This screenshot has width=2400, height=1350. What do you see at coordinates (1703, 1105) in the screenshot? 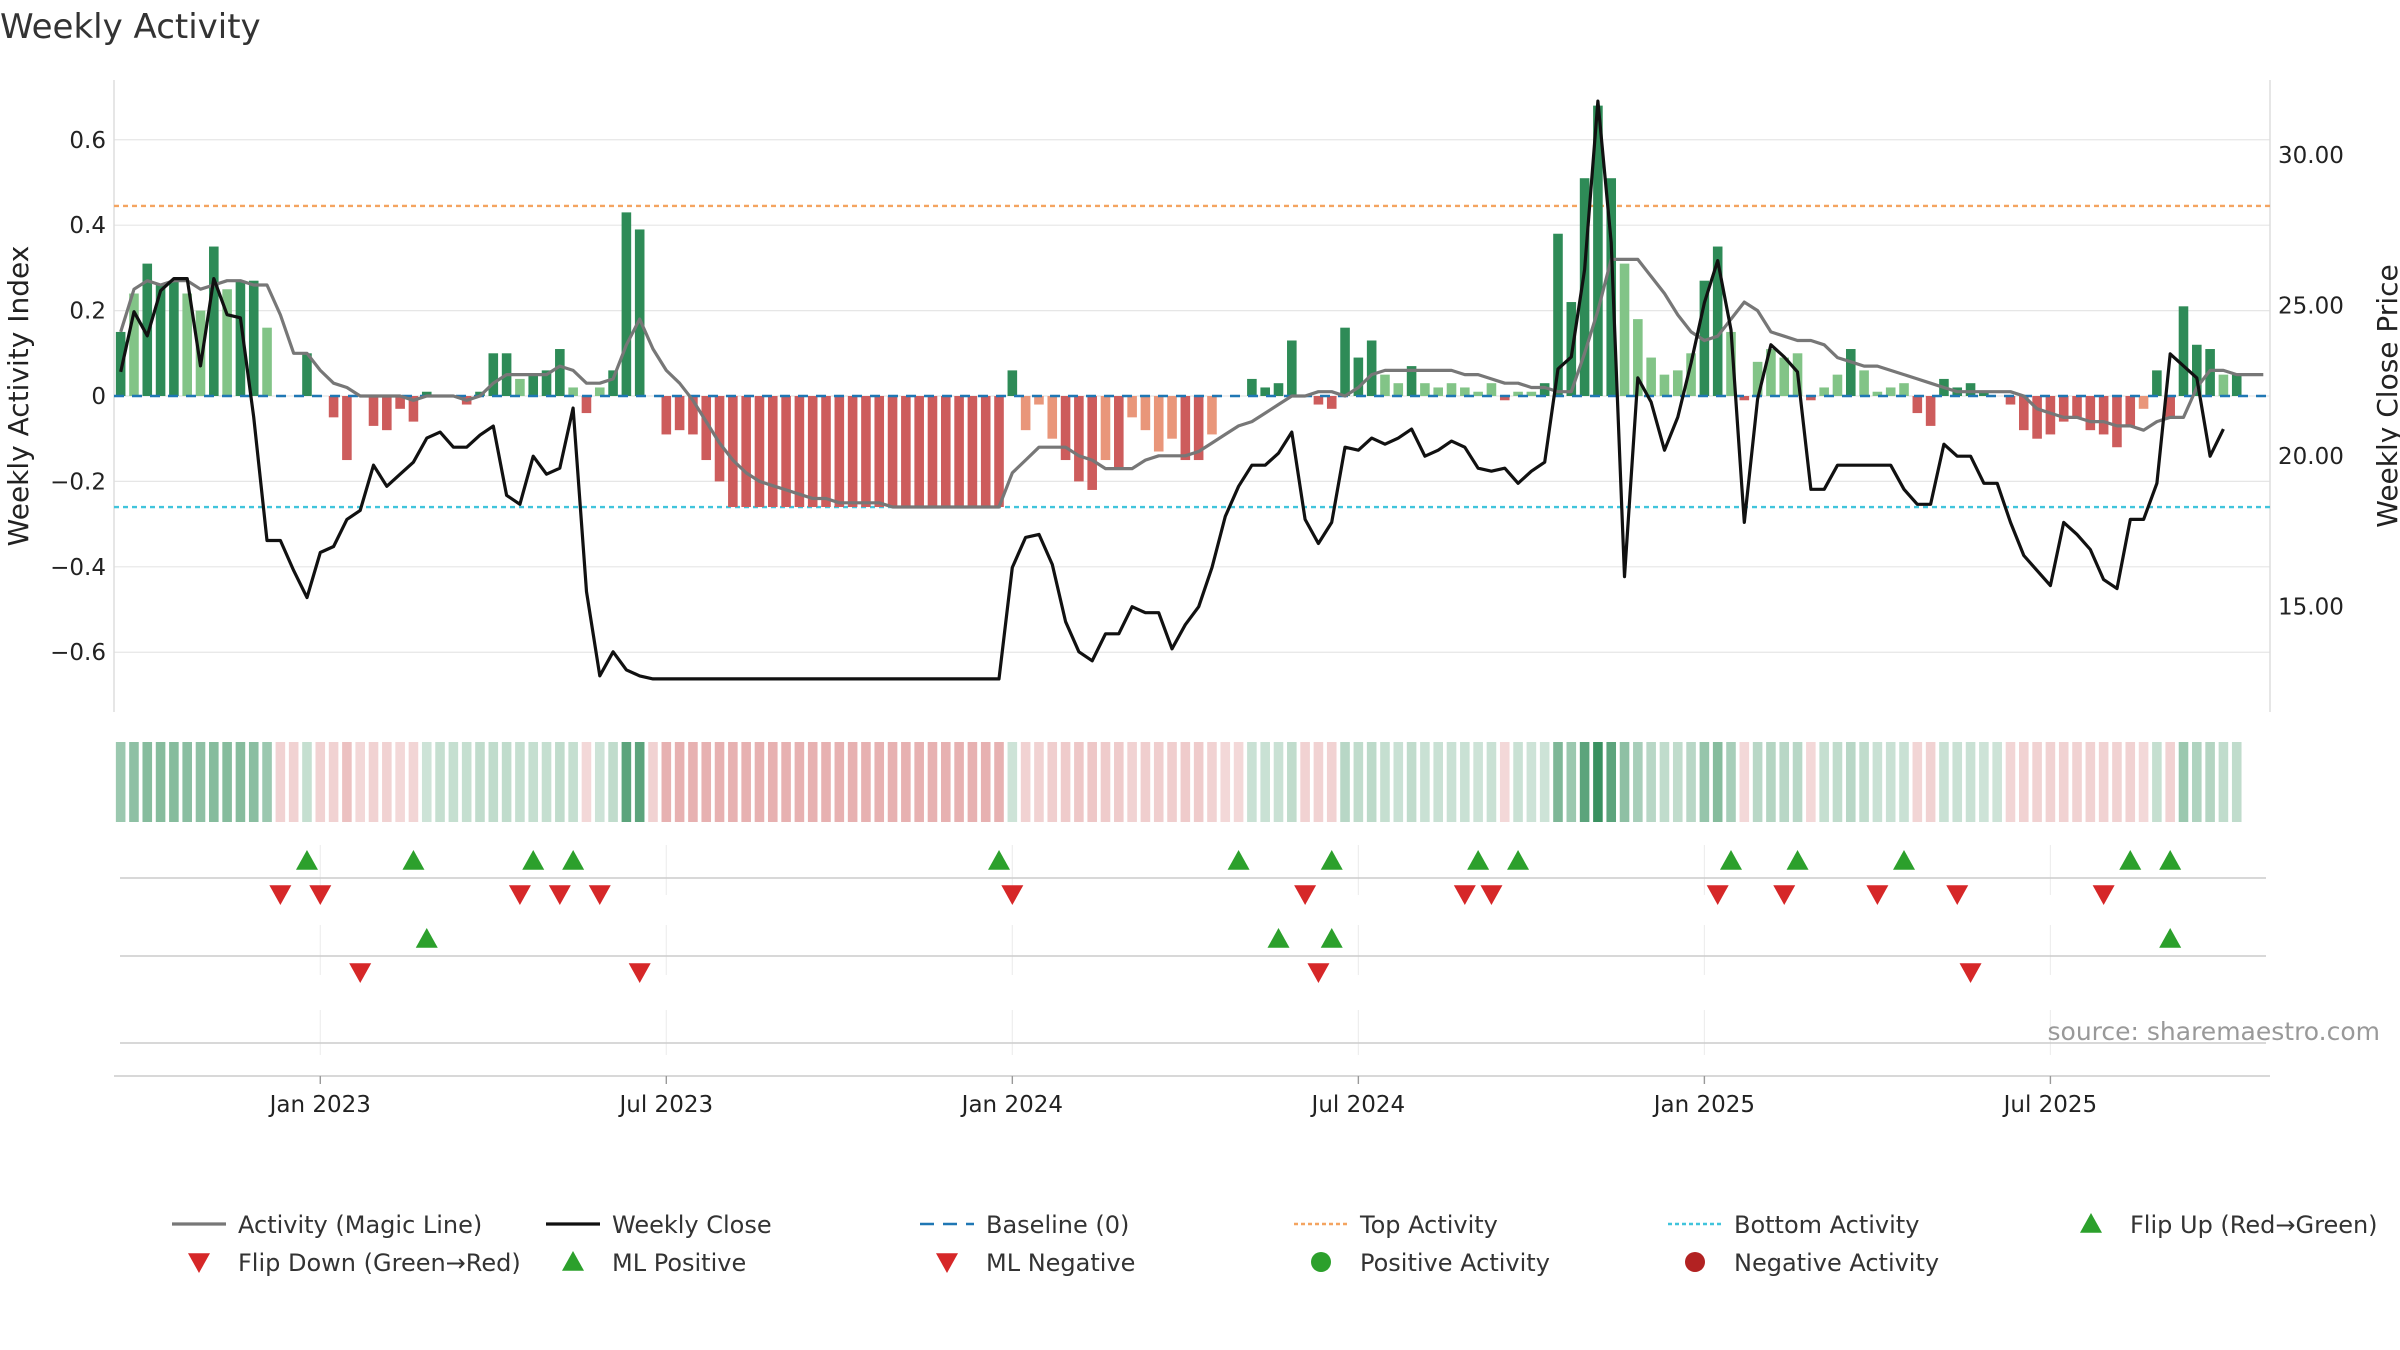
I see `x-tick-label: Jan 2025` at bounding box center [1703, 1105].